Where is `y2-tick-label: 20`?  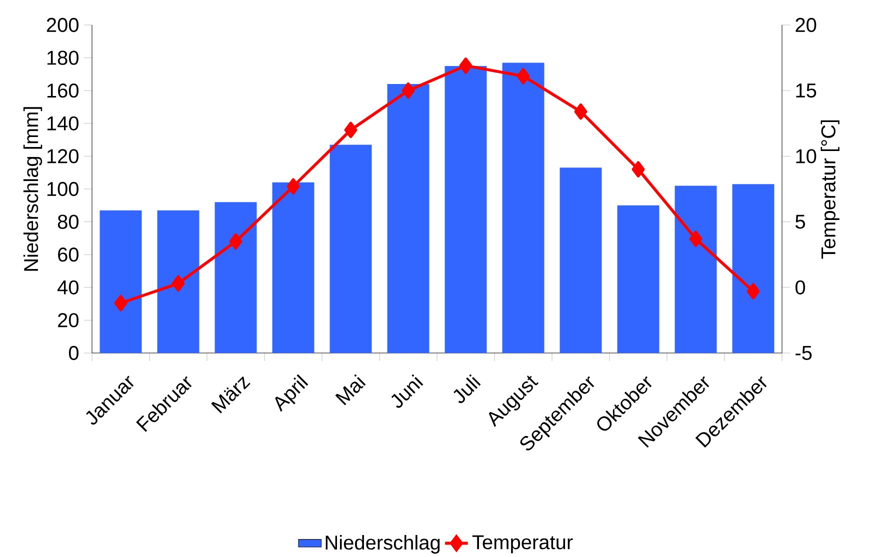 y2-tick-label: 20 is located at coordinates (806, 25).